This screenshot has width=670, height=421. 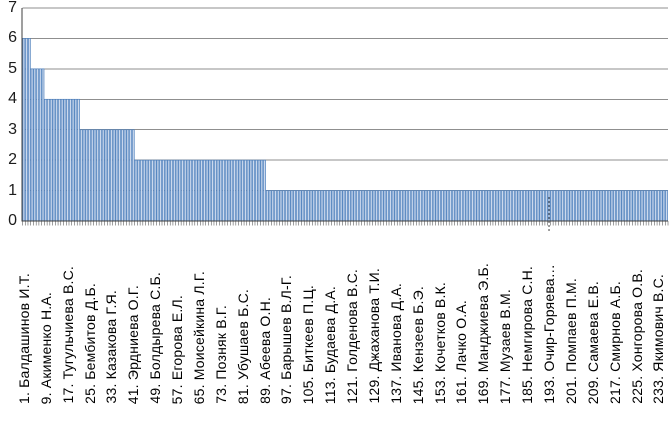 I want to click on y-axis-tick-label: 0, so click(x=12, y=220).